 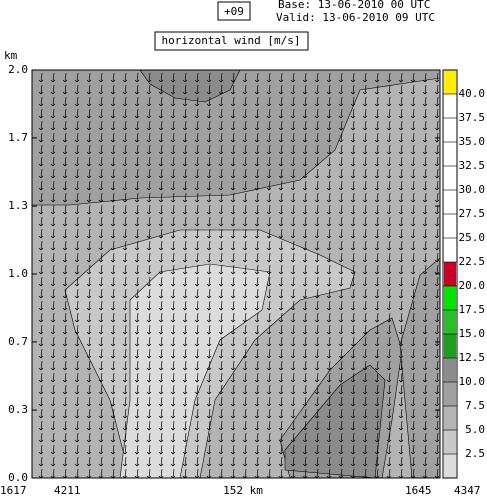 What do you see at coordinates (18, 273) in the screenshot?
I see `y-tick-label: 1.0` at bounding box center [18, 273].